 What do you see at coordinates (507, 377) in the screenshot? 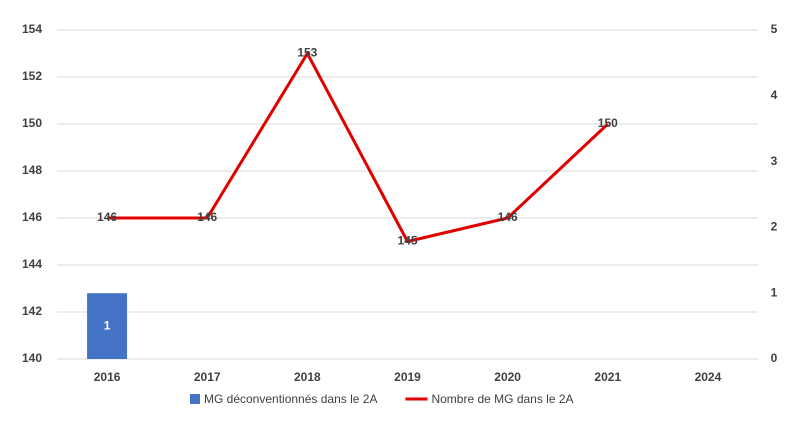
I see `x-tick-label: 2020` at bounding box center [507, 377].